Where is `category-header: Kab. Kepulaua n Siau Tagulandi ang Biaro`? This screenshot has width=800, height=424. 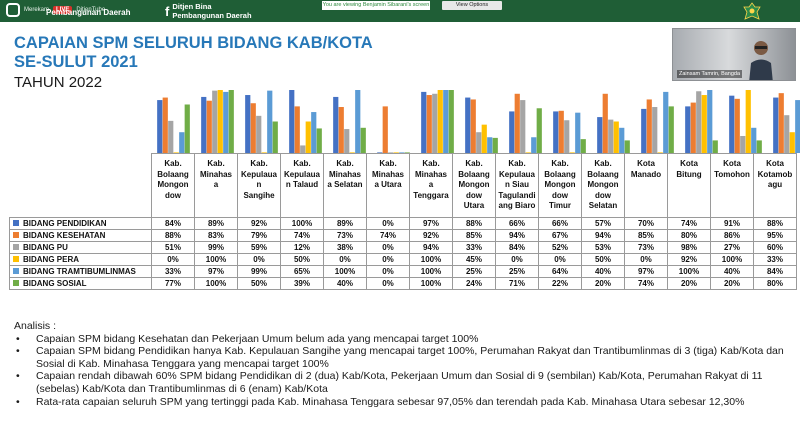 category-header: Kab. Kepulaua n Siau Tagulandi ang Biaro is located at coordinates (517, 185).